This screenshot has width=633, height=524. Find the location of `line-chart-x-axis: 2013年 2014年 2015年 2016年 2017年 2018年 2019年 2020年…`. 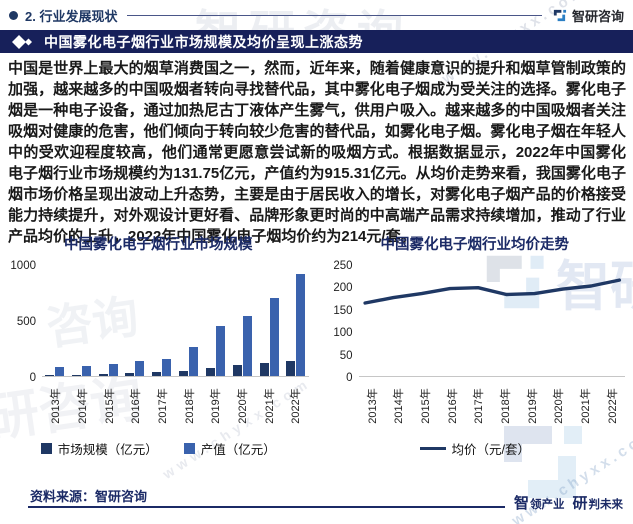

line-chart-x-axis: 2013年 2014年 2015年 2016年 2017年 2018年 2019年 2020年… is located at coordinates (492, 406).